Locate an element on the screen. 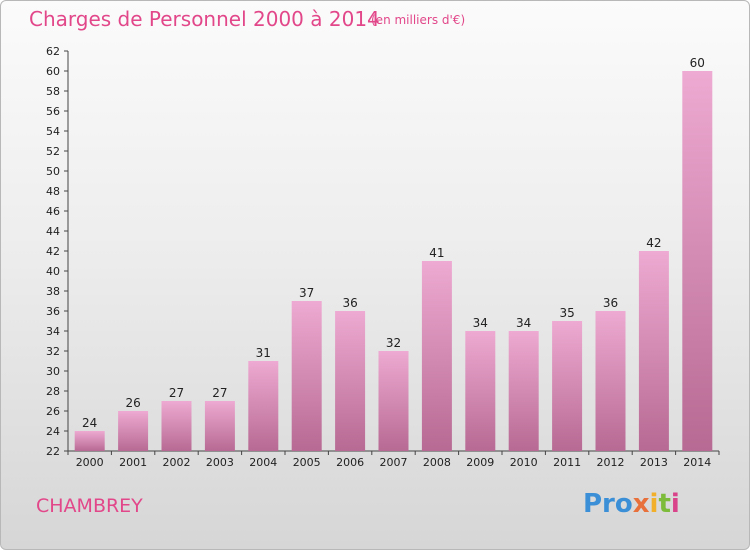  value-label-2008: 41 is located at coordinates (436, 253).